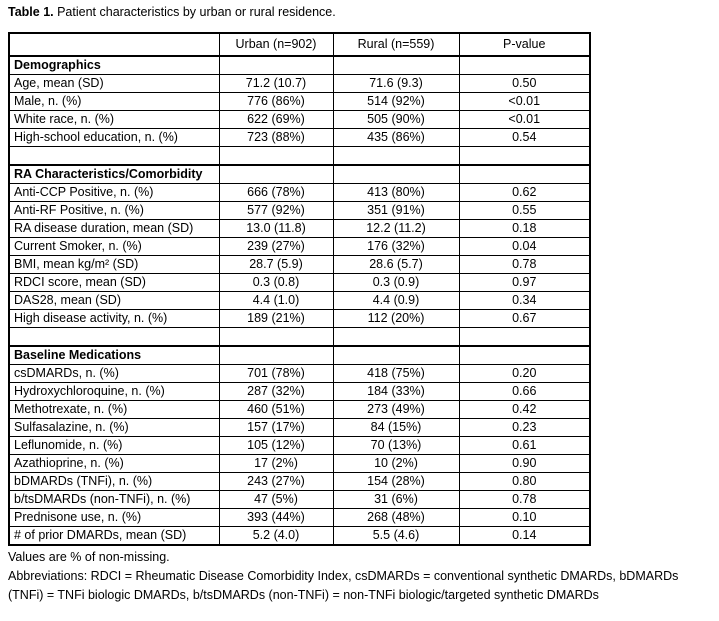 The height and width of the screenshot is (621, 719). I want to click on rural-value: 184 (33%), so click(396, 391).